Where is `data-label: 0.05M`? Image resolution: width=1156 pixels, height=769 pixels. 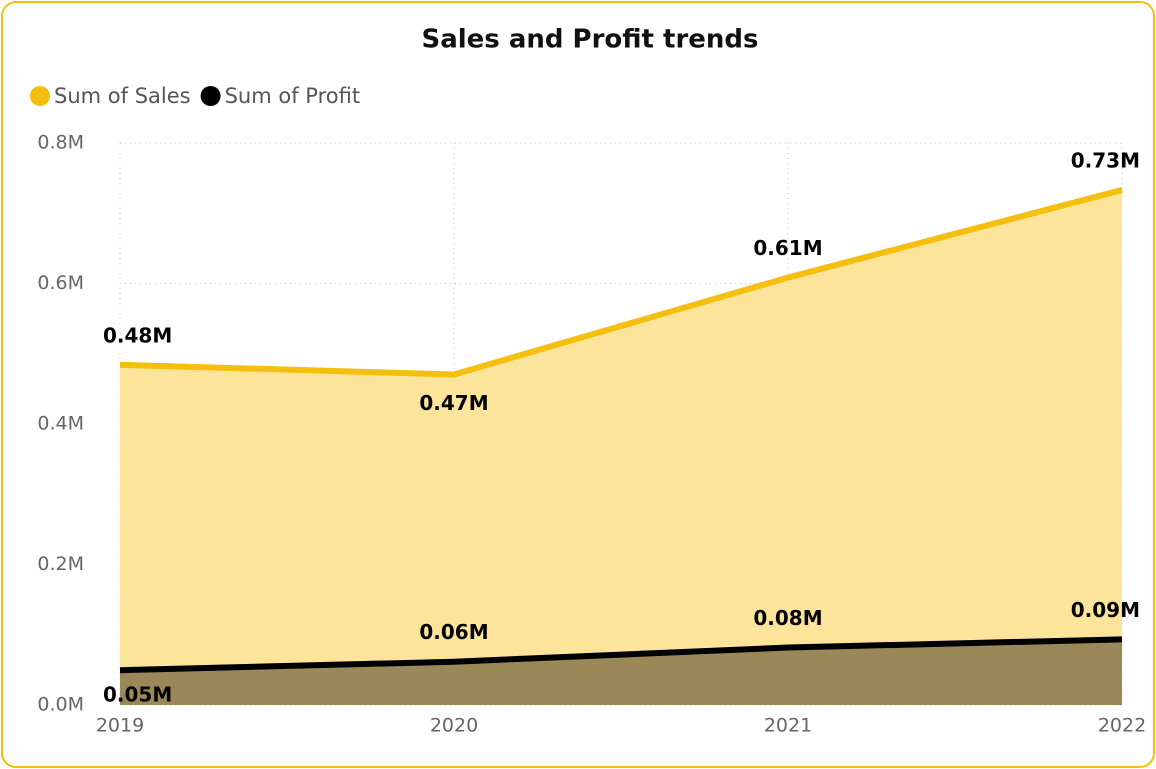
data-label: 0.05M is located at coordinates (137, 695).